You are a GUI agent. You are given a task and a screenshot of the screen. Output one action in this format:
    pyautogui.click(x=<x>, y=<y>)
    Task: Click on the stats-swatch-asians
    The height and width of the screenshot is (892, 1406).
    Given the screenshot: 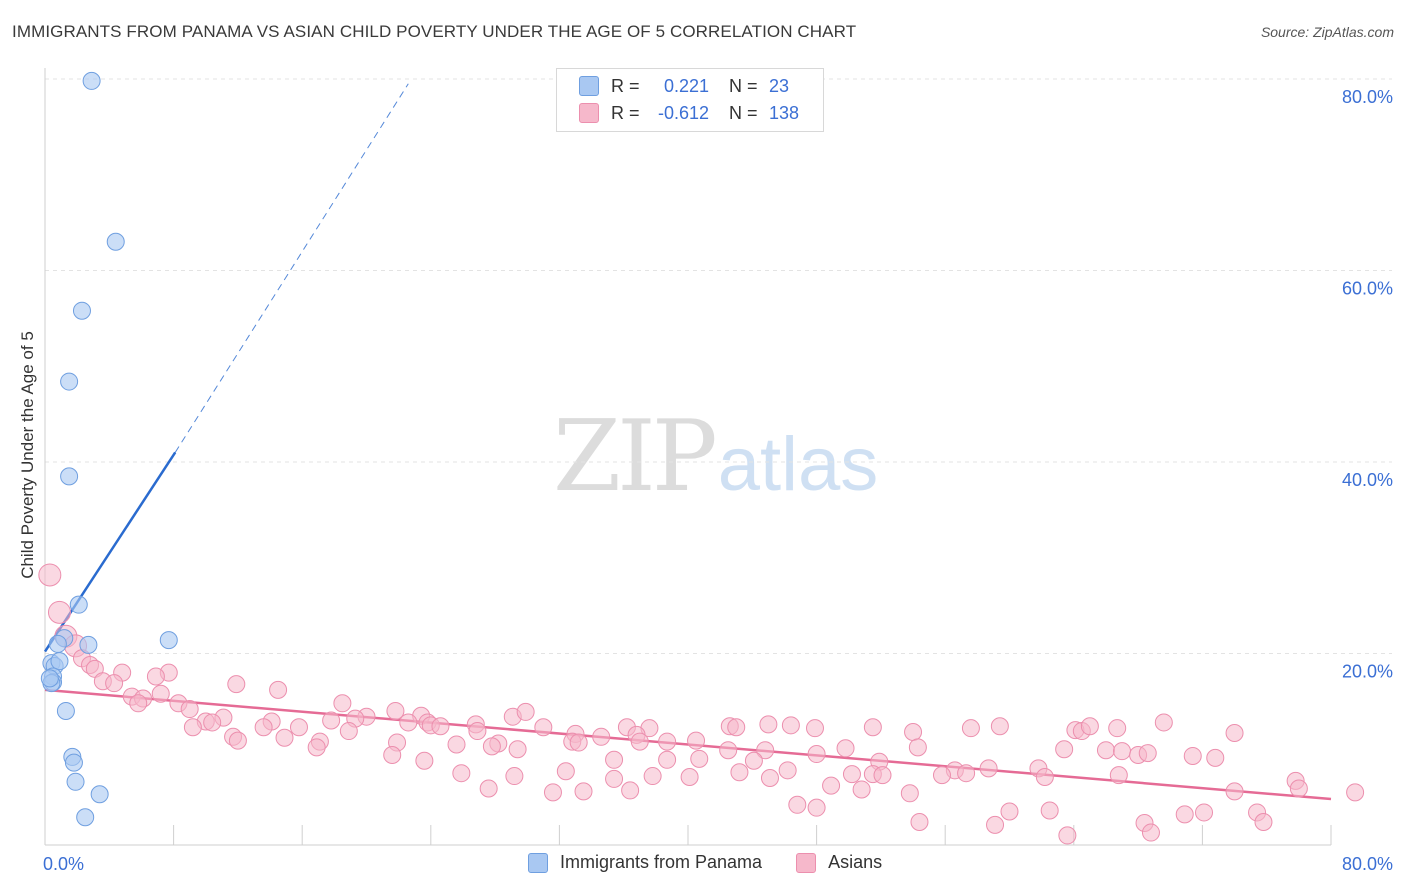 What is the action you would take?
    pyautogui.click(x=589, y=113)
    